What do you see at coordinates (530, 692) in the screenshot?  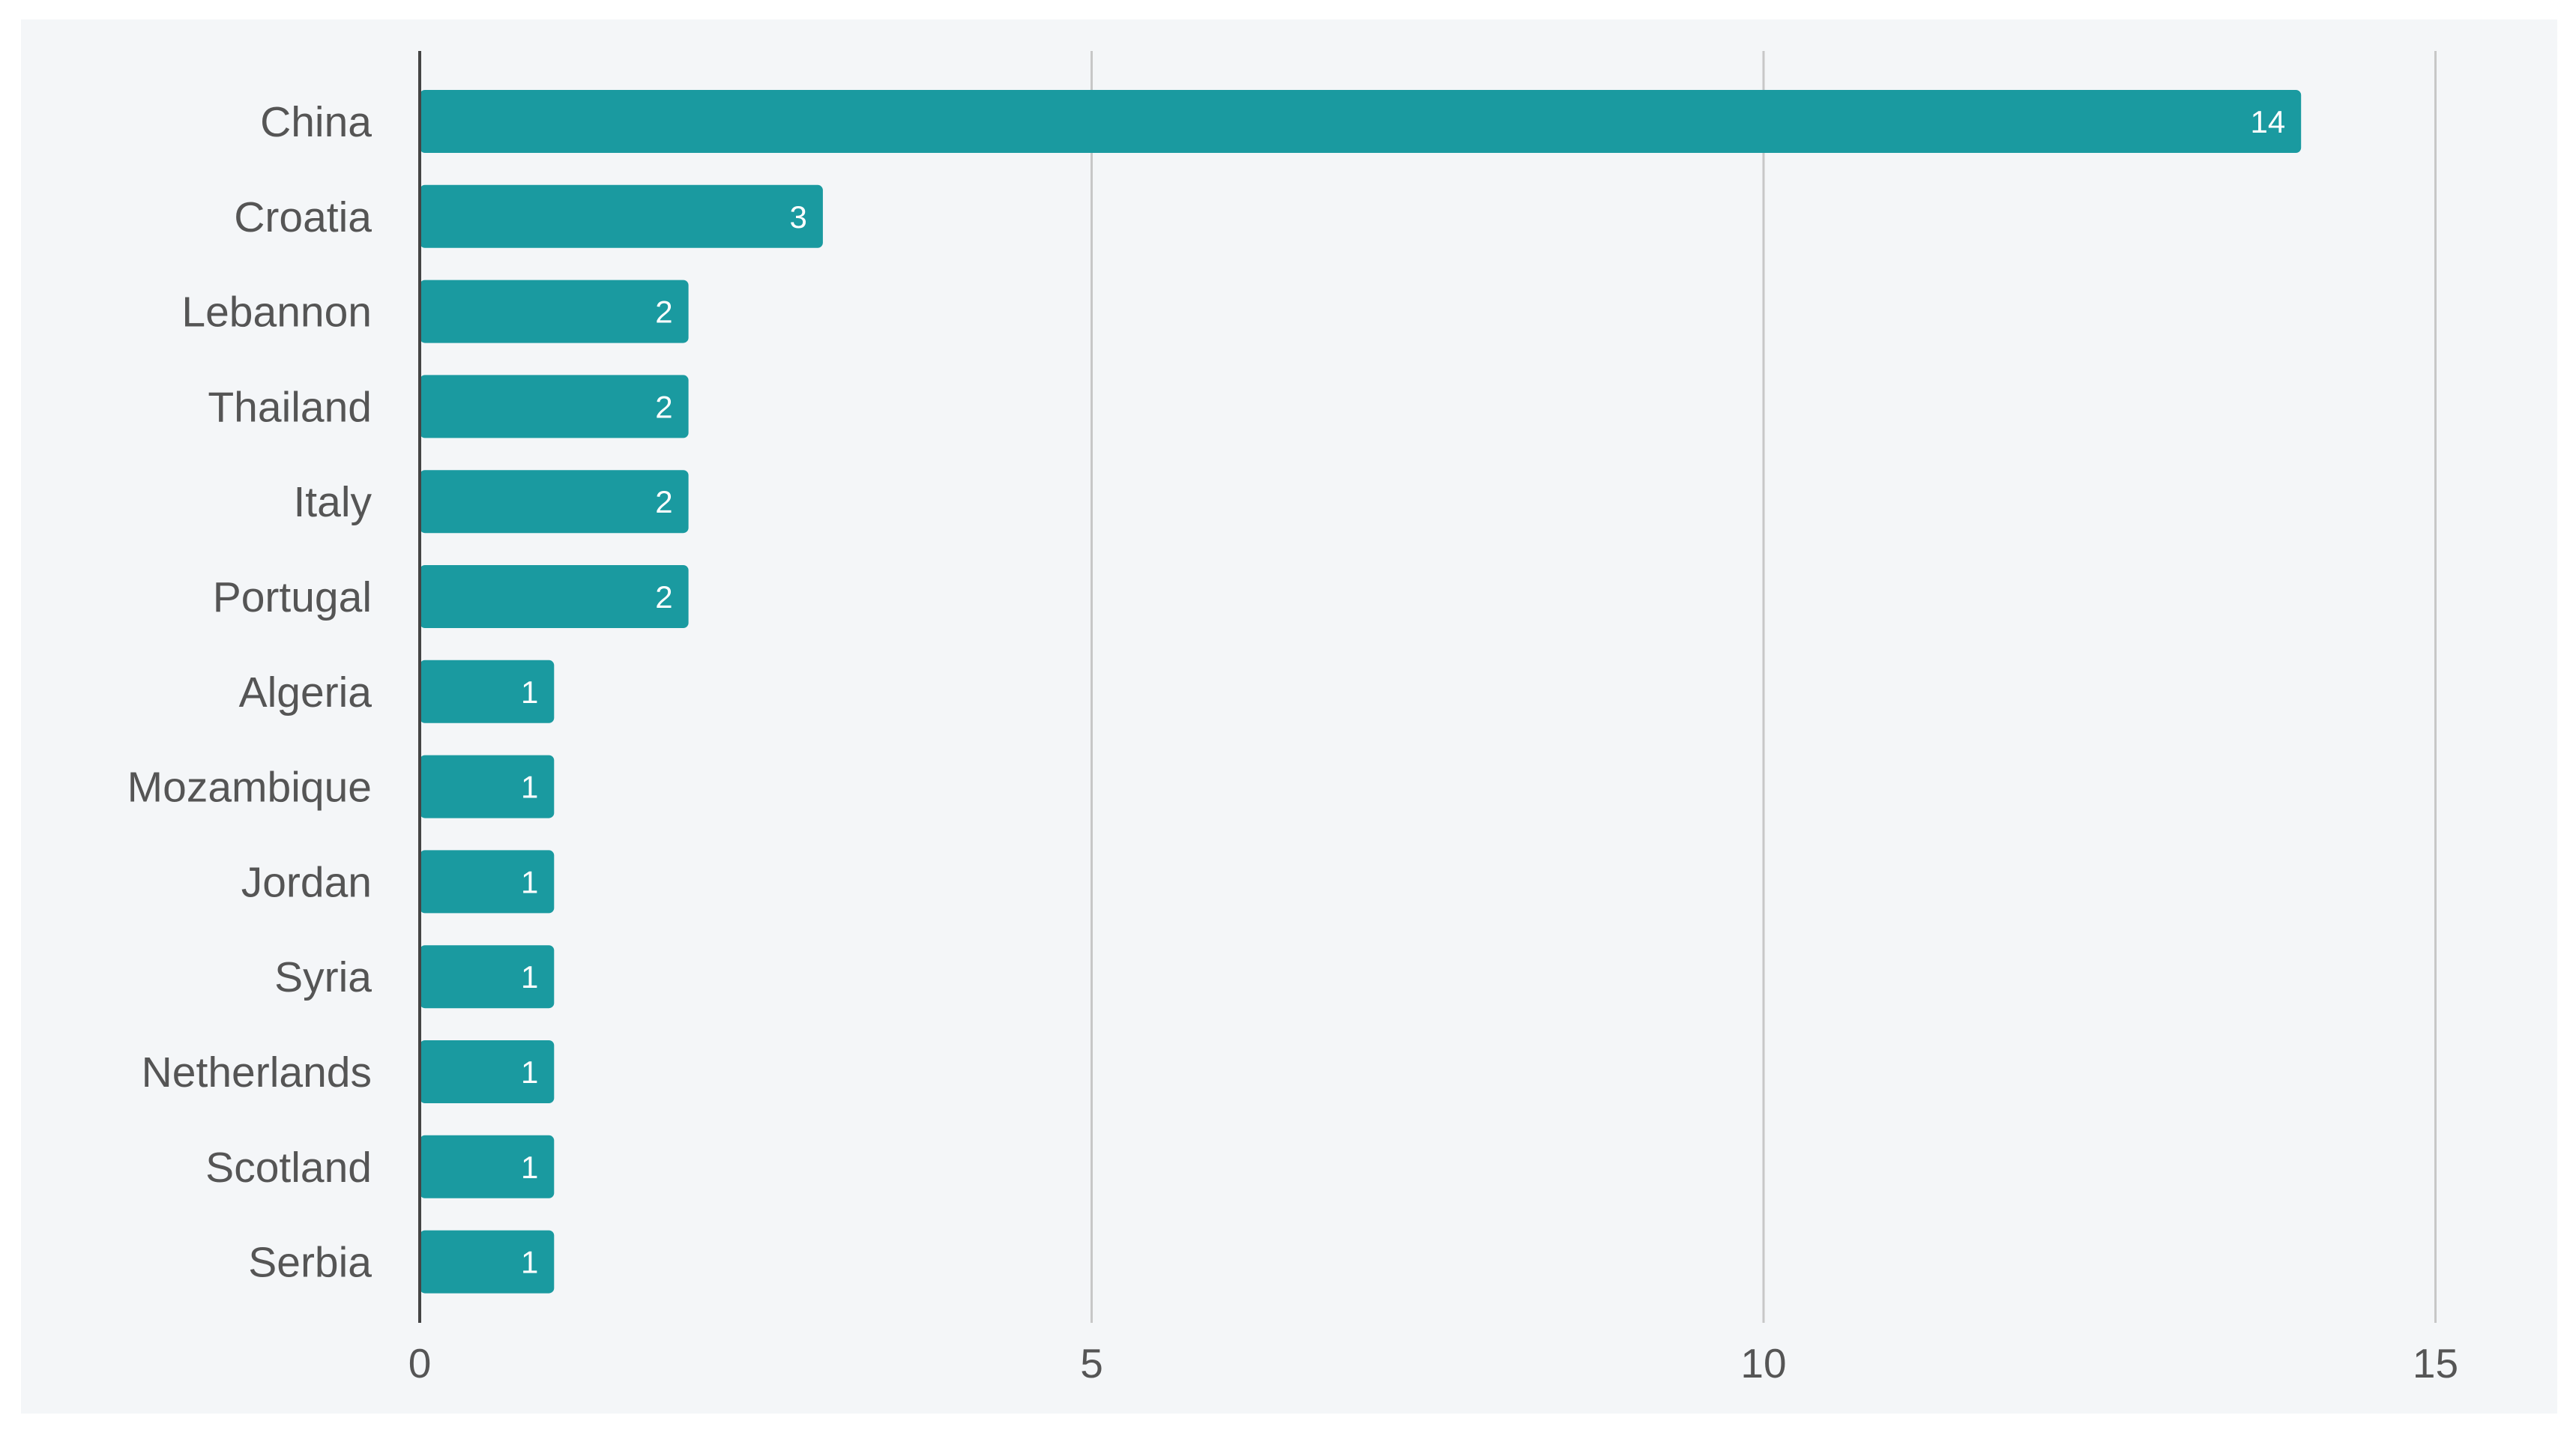 I see `value-label-algeria: 1` at bounding box center [530, 692].